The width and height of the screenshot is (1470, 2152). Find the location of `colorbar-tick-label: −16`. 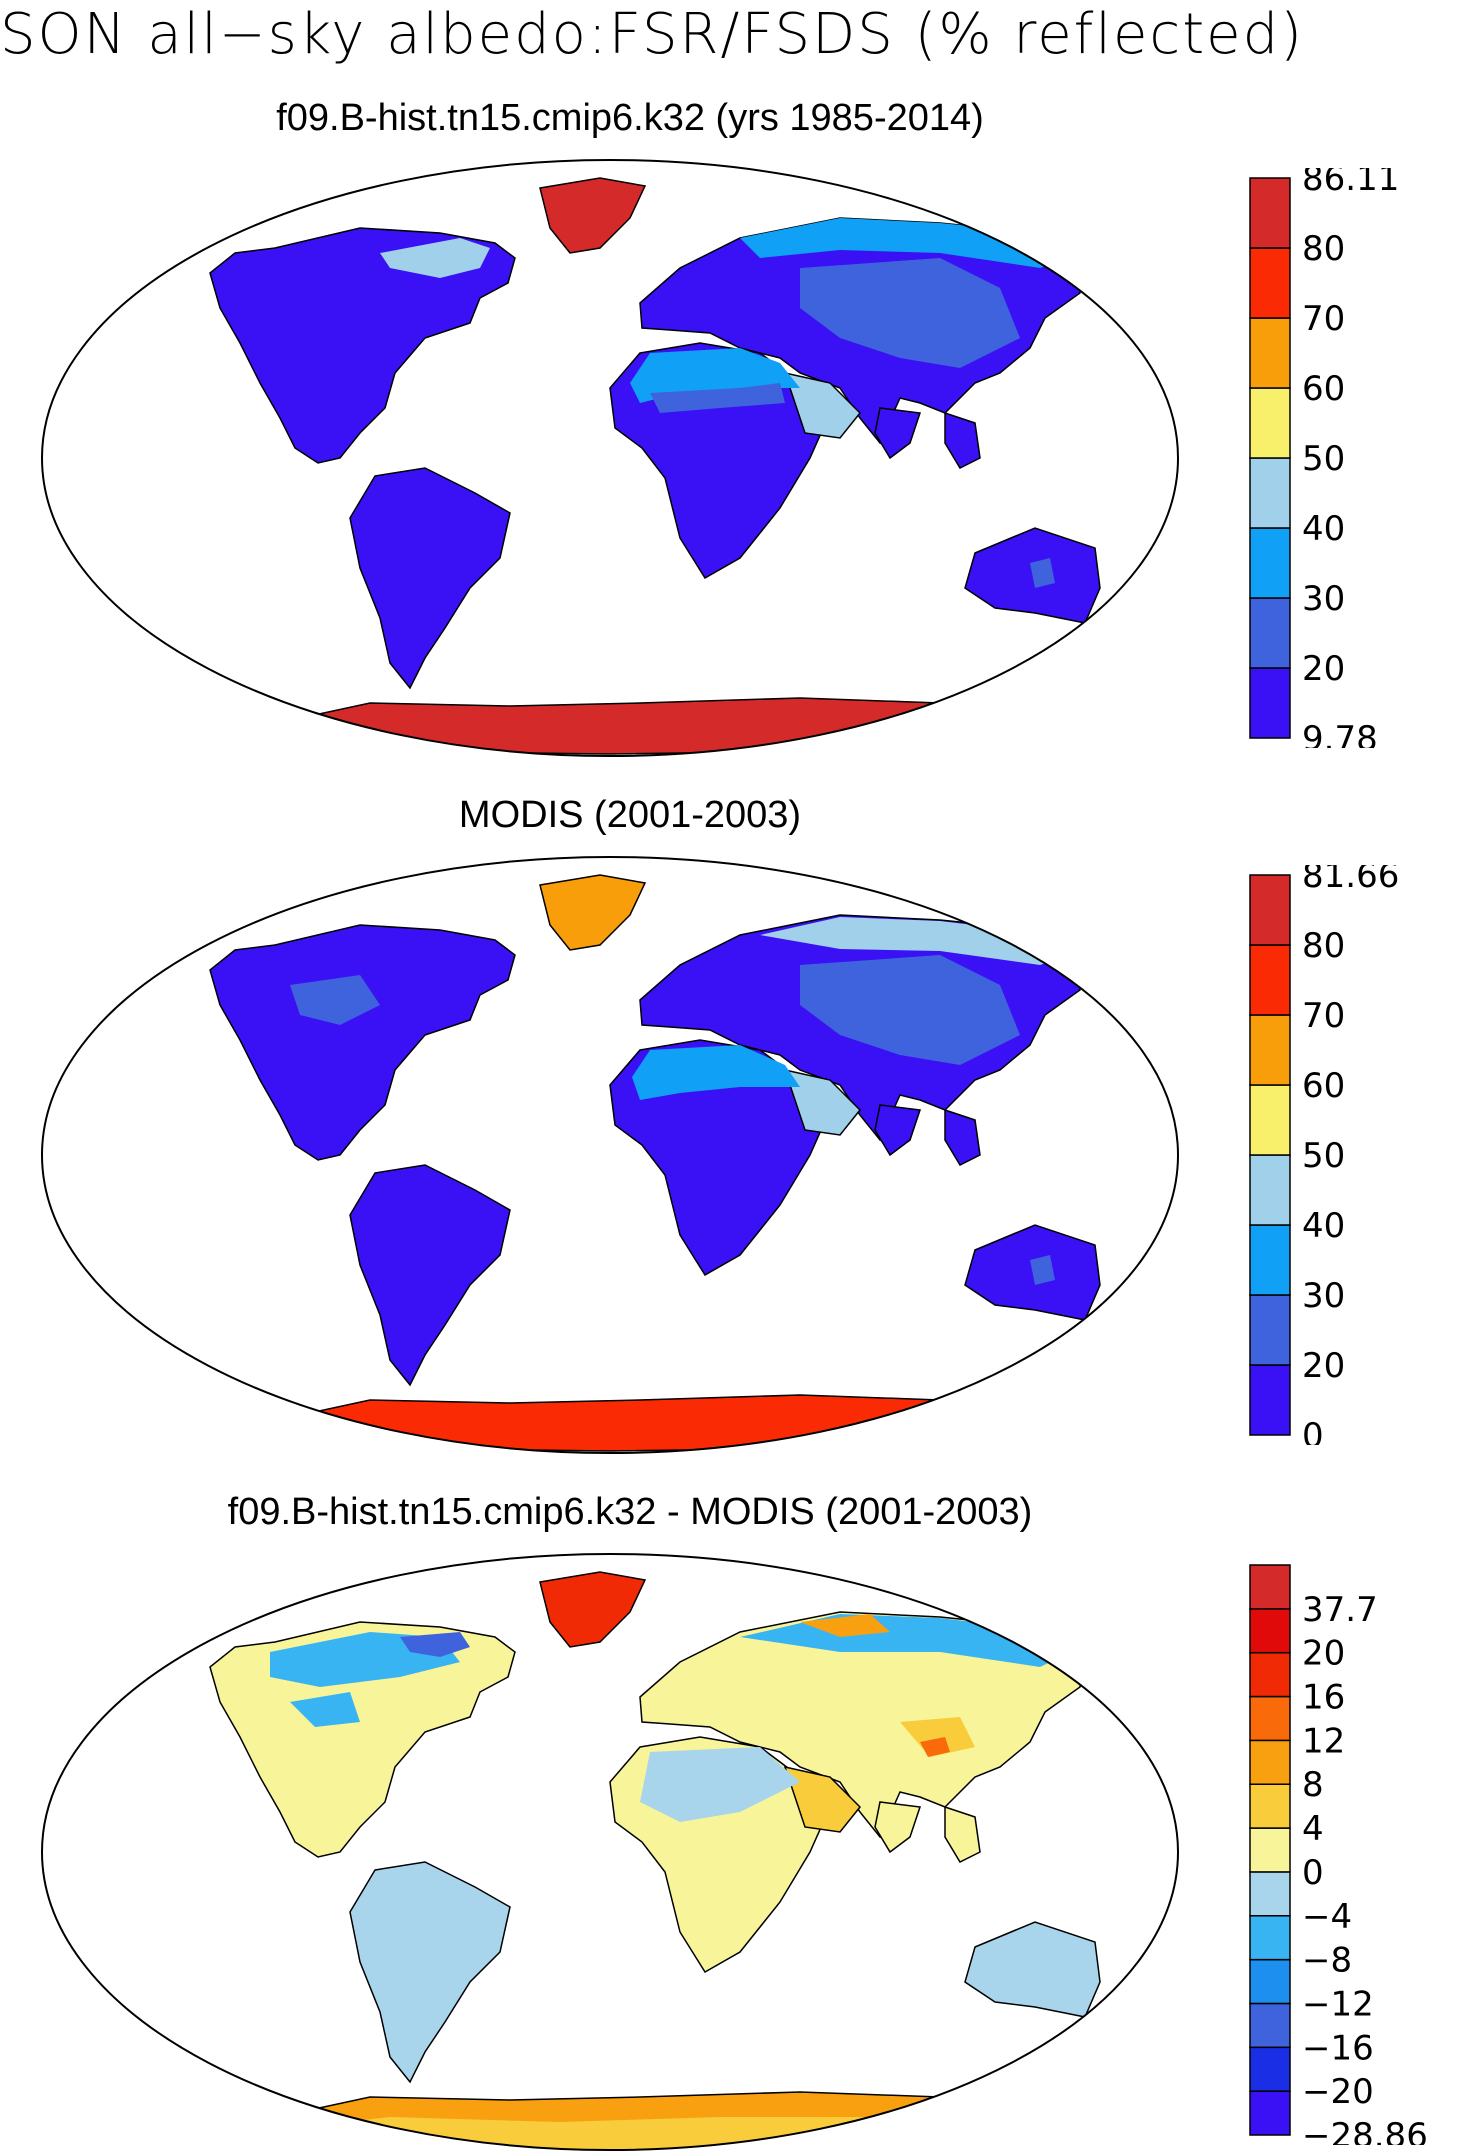

colorbar-tick-label: −16 is located at coordinates (1338, 2048).